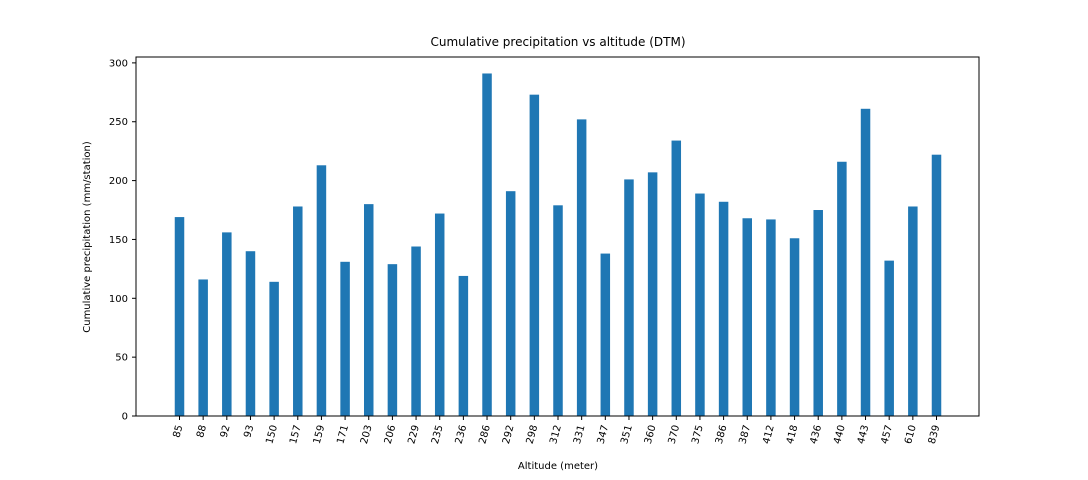 The height and width of the screenshot is (480, 1088). What do you see at coordinates (651, 434) in the screenshot?
I see `x-tick-label: 360` at bounding box center [651, 434].